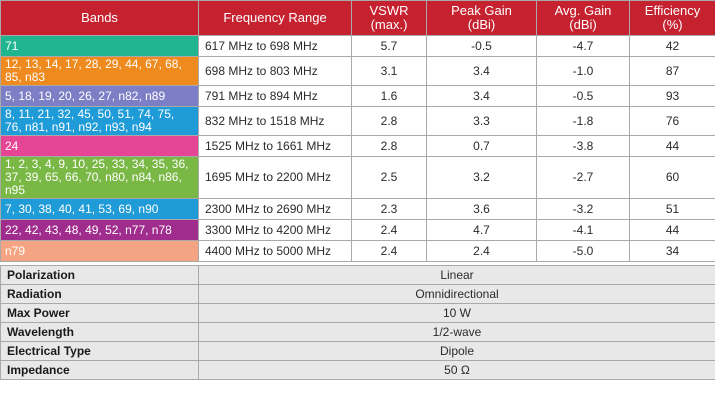  I want to click on band-list-cell: 22, 42, 43, 48, 49, 52, n77, n78, so click(99, 230).